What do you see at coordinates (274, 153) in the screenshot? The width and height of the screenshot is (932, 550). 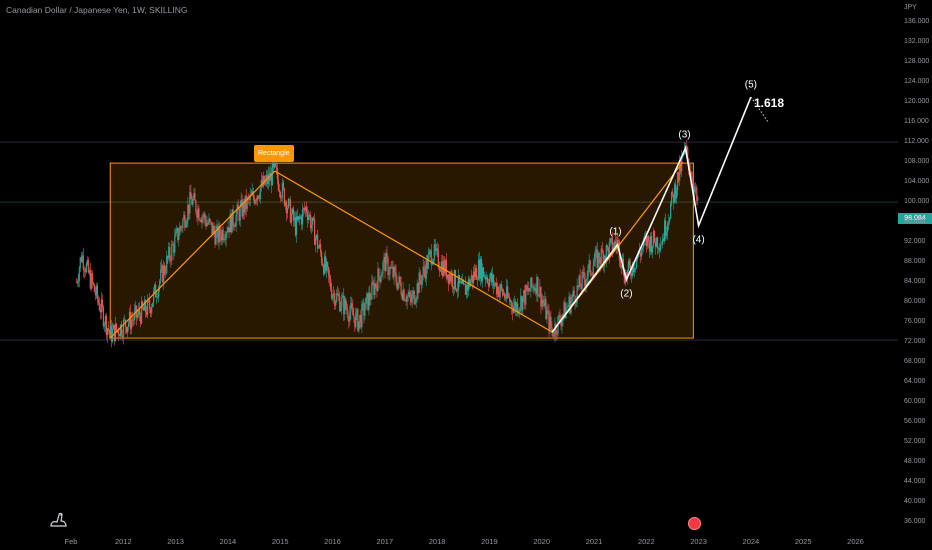 I see `rectangle-label: Rectangle` at bounding box center [274, 153].